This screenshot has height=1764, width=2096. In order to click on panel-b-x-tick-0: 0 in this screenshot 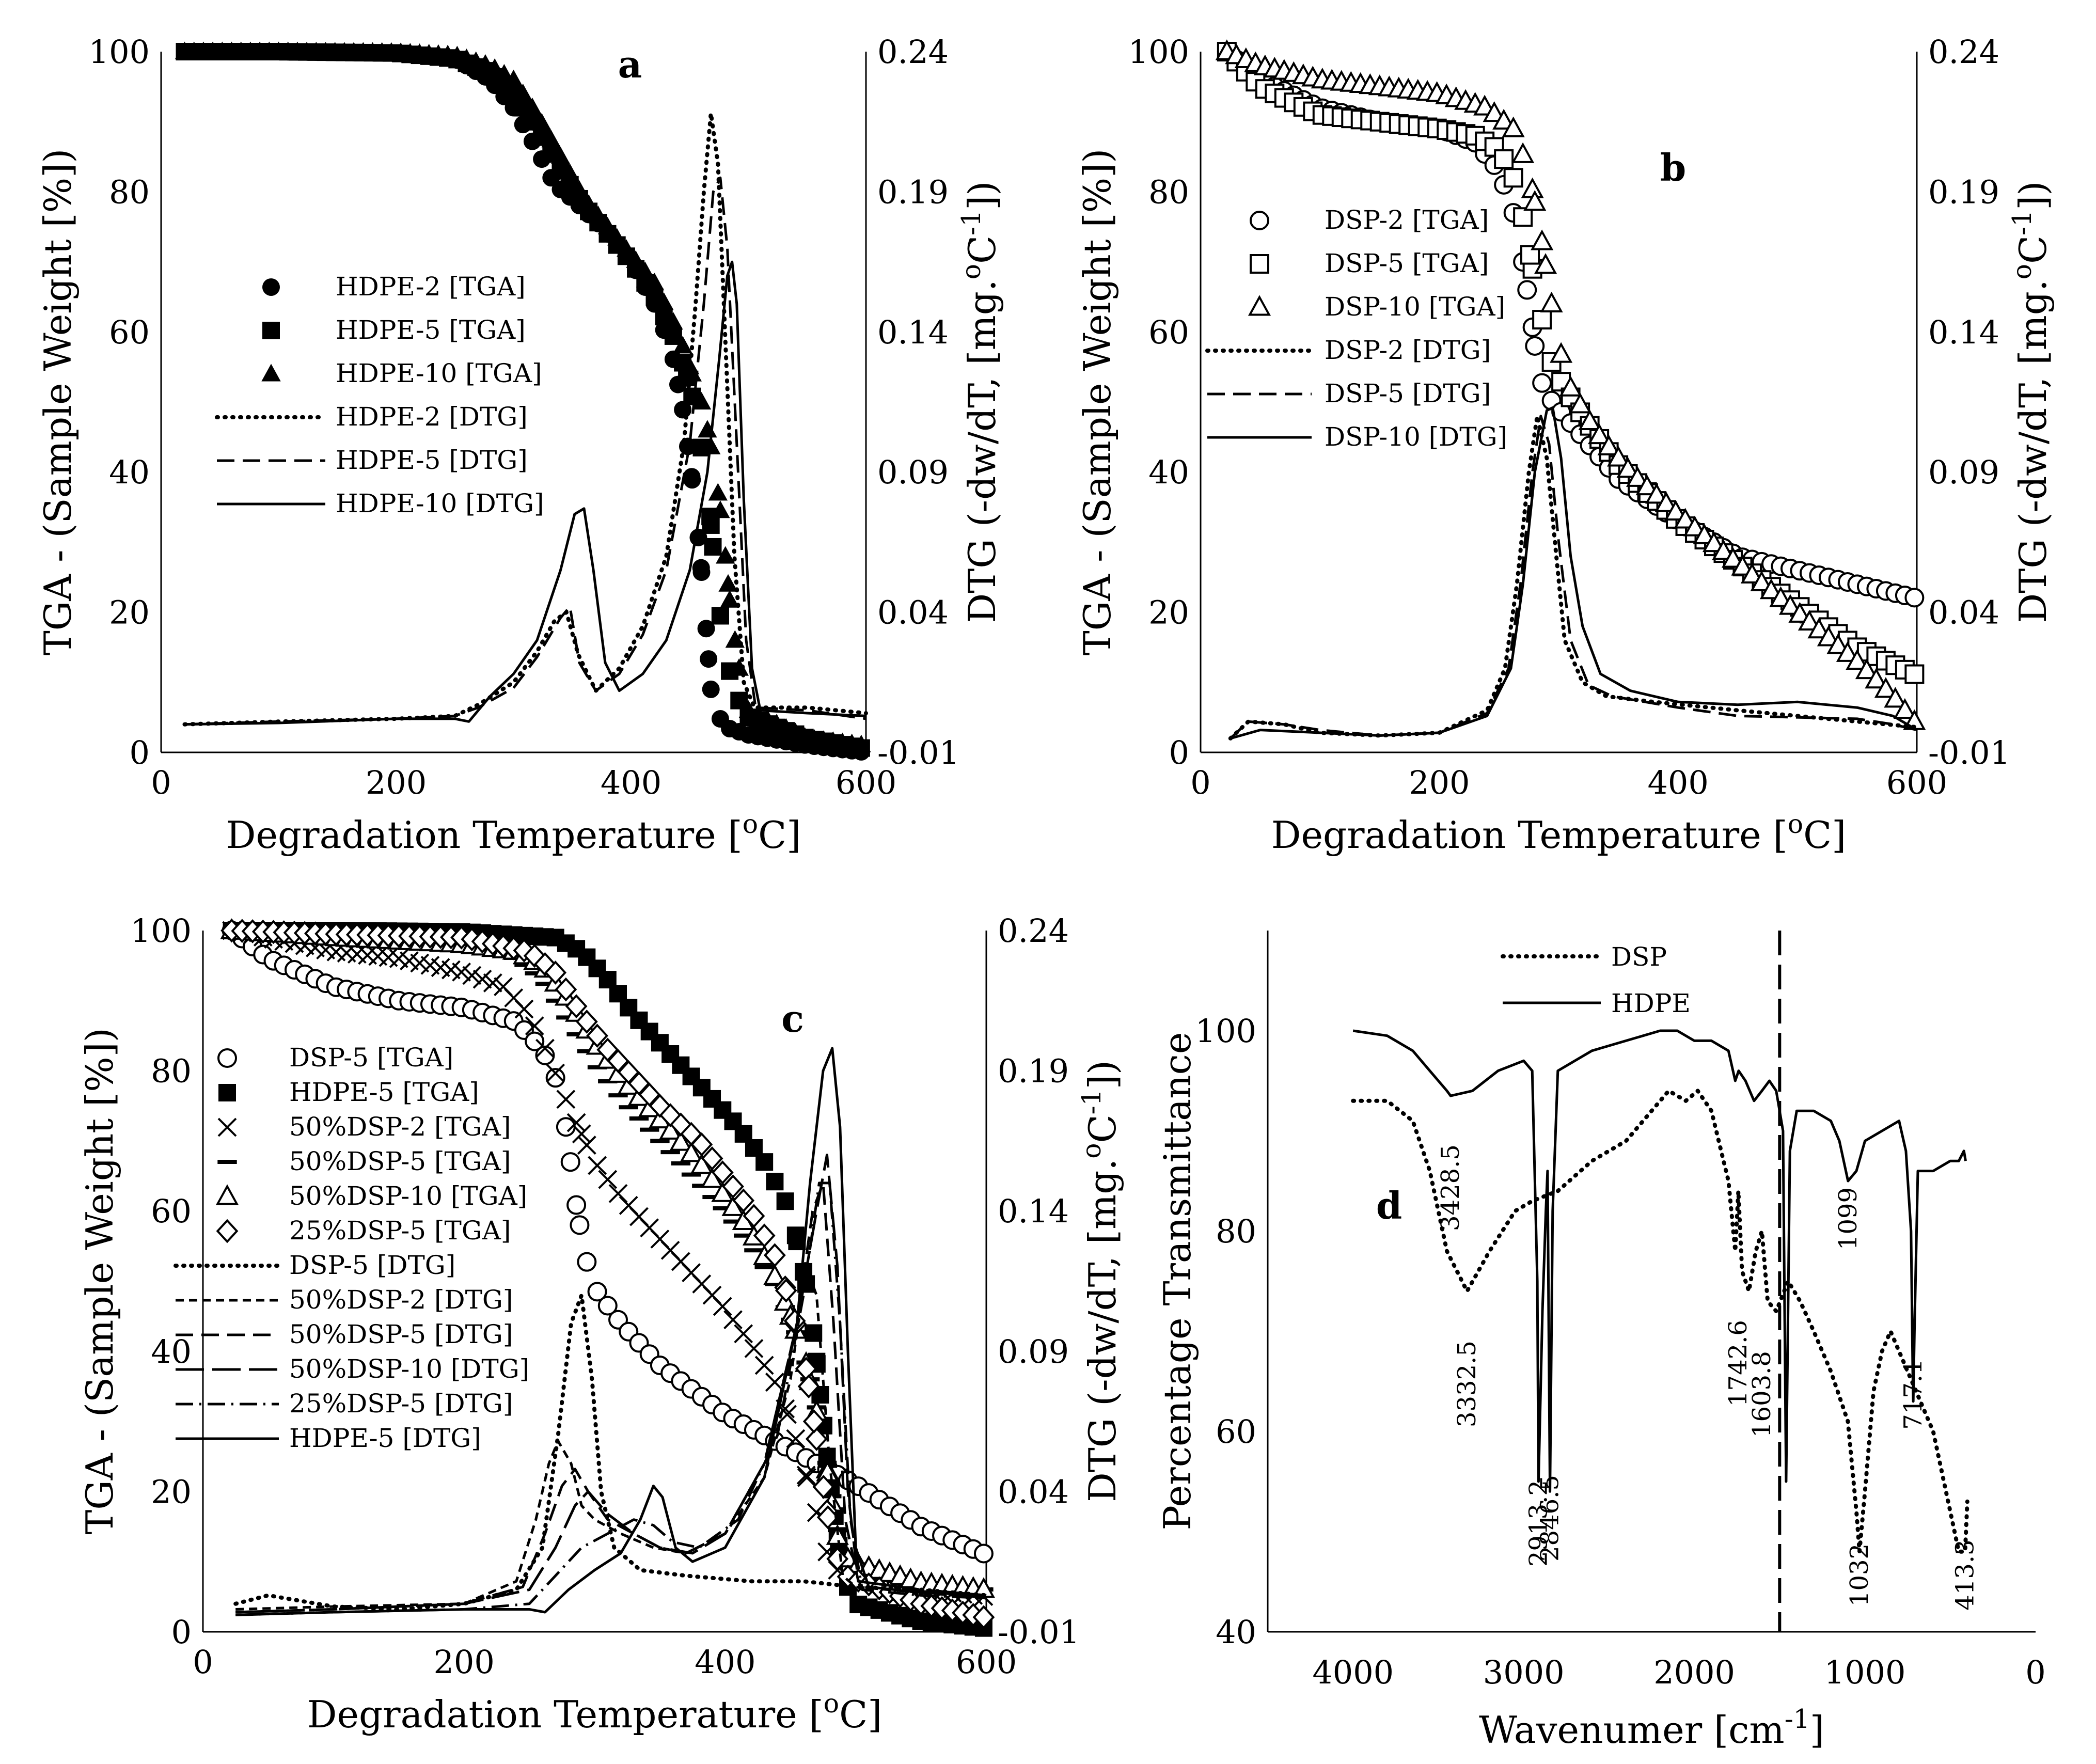, I will do `click(1200, 782)`.